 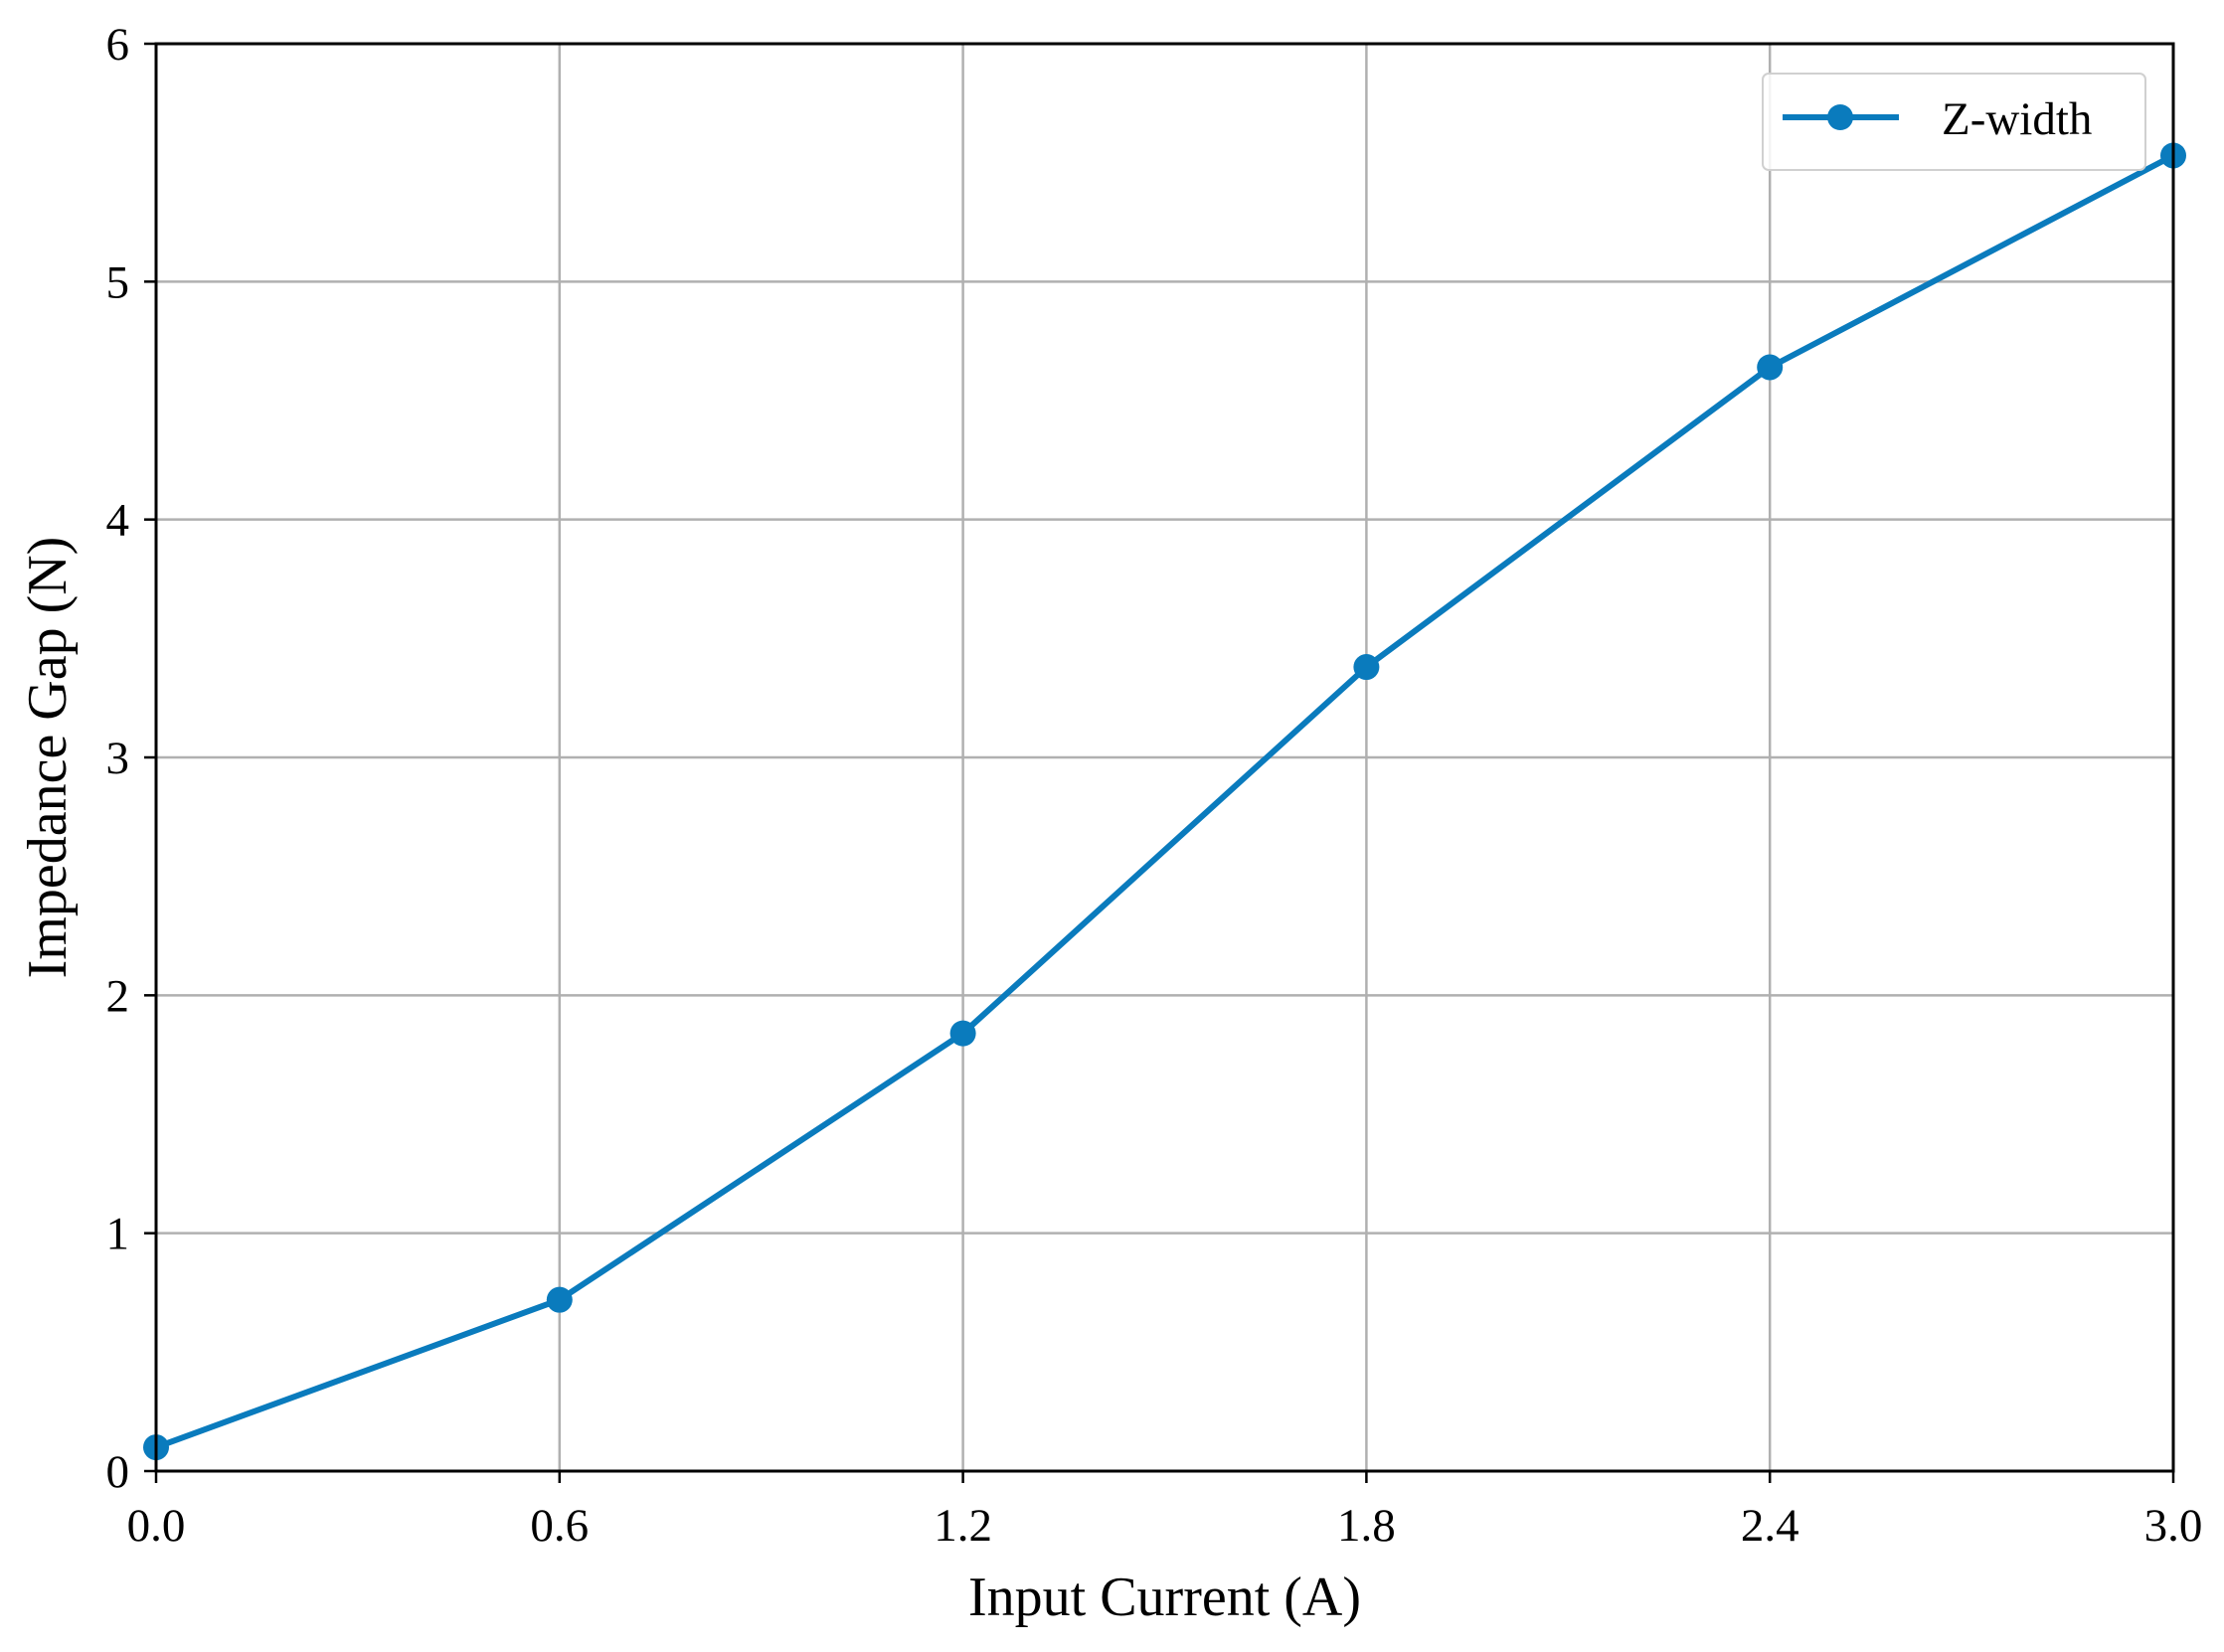 I want to click on y-tick-label: 6, so click(x=118, y=45).